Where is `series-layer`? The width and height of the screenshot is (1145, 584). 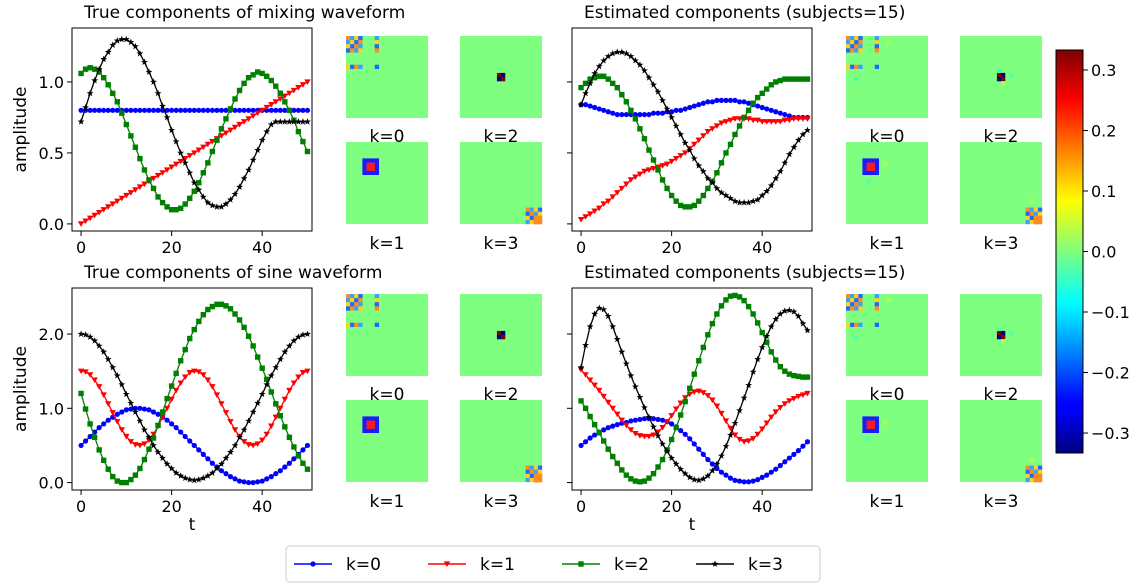 series-layer is located at coordinates (194, 131).